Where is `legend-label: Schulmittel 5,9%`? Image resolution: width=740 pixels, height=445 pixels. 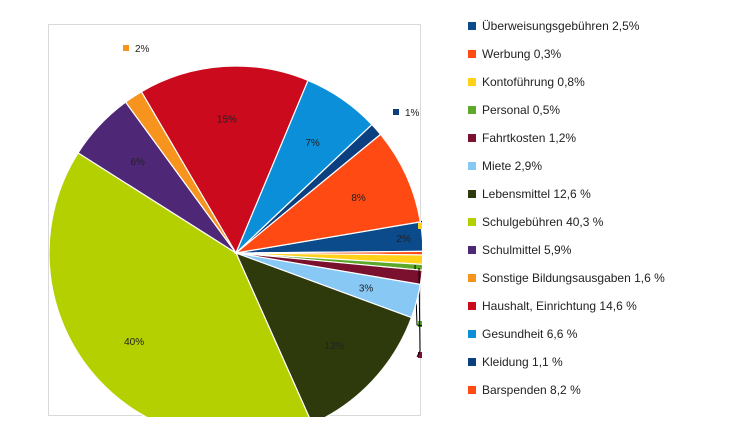 legend-label: Schulmittel 5,9% is located at coordinates (527, 250).